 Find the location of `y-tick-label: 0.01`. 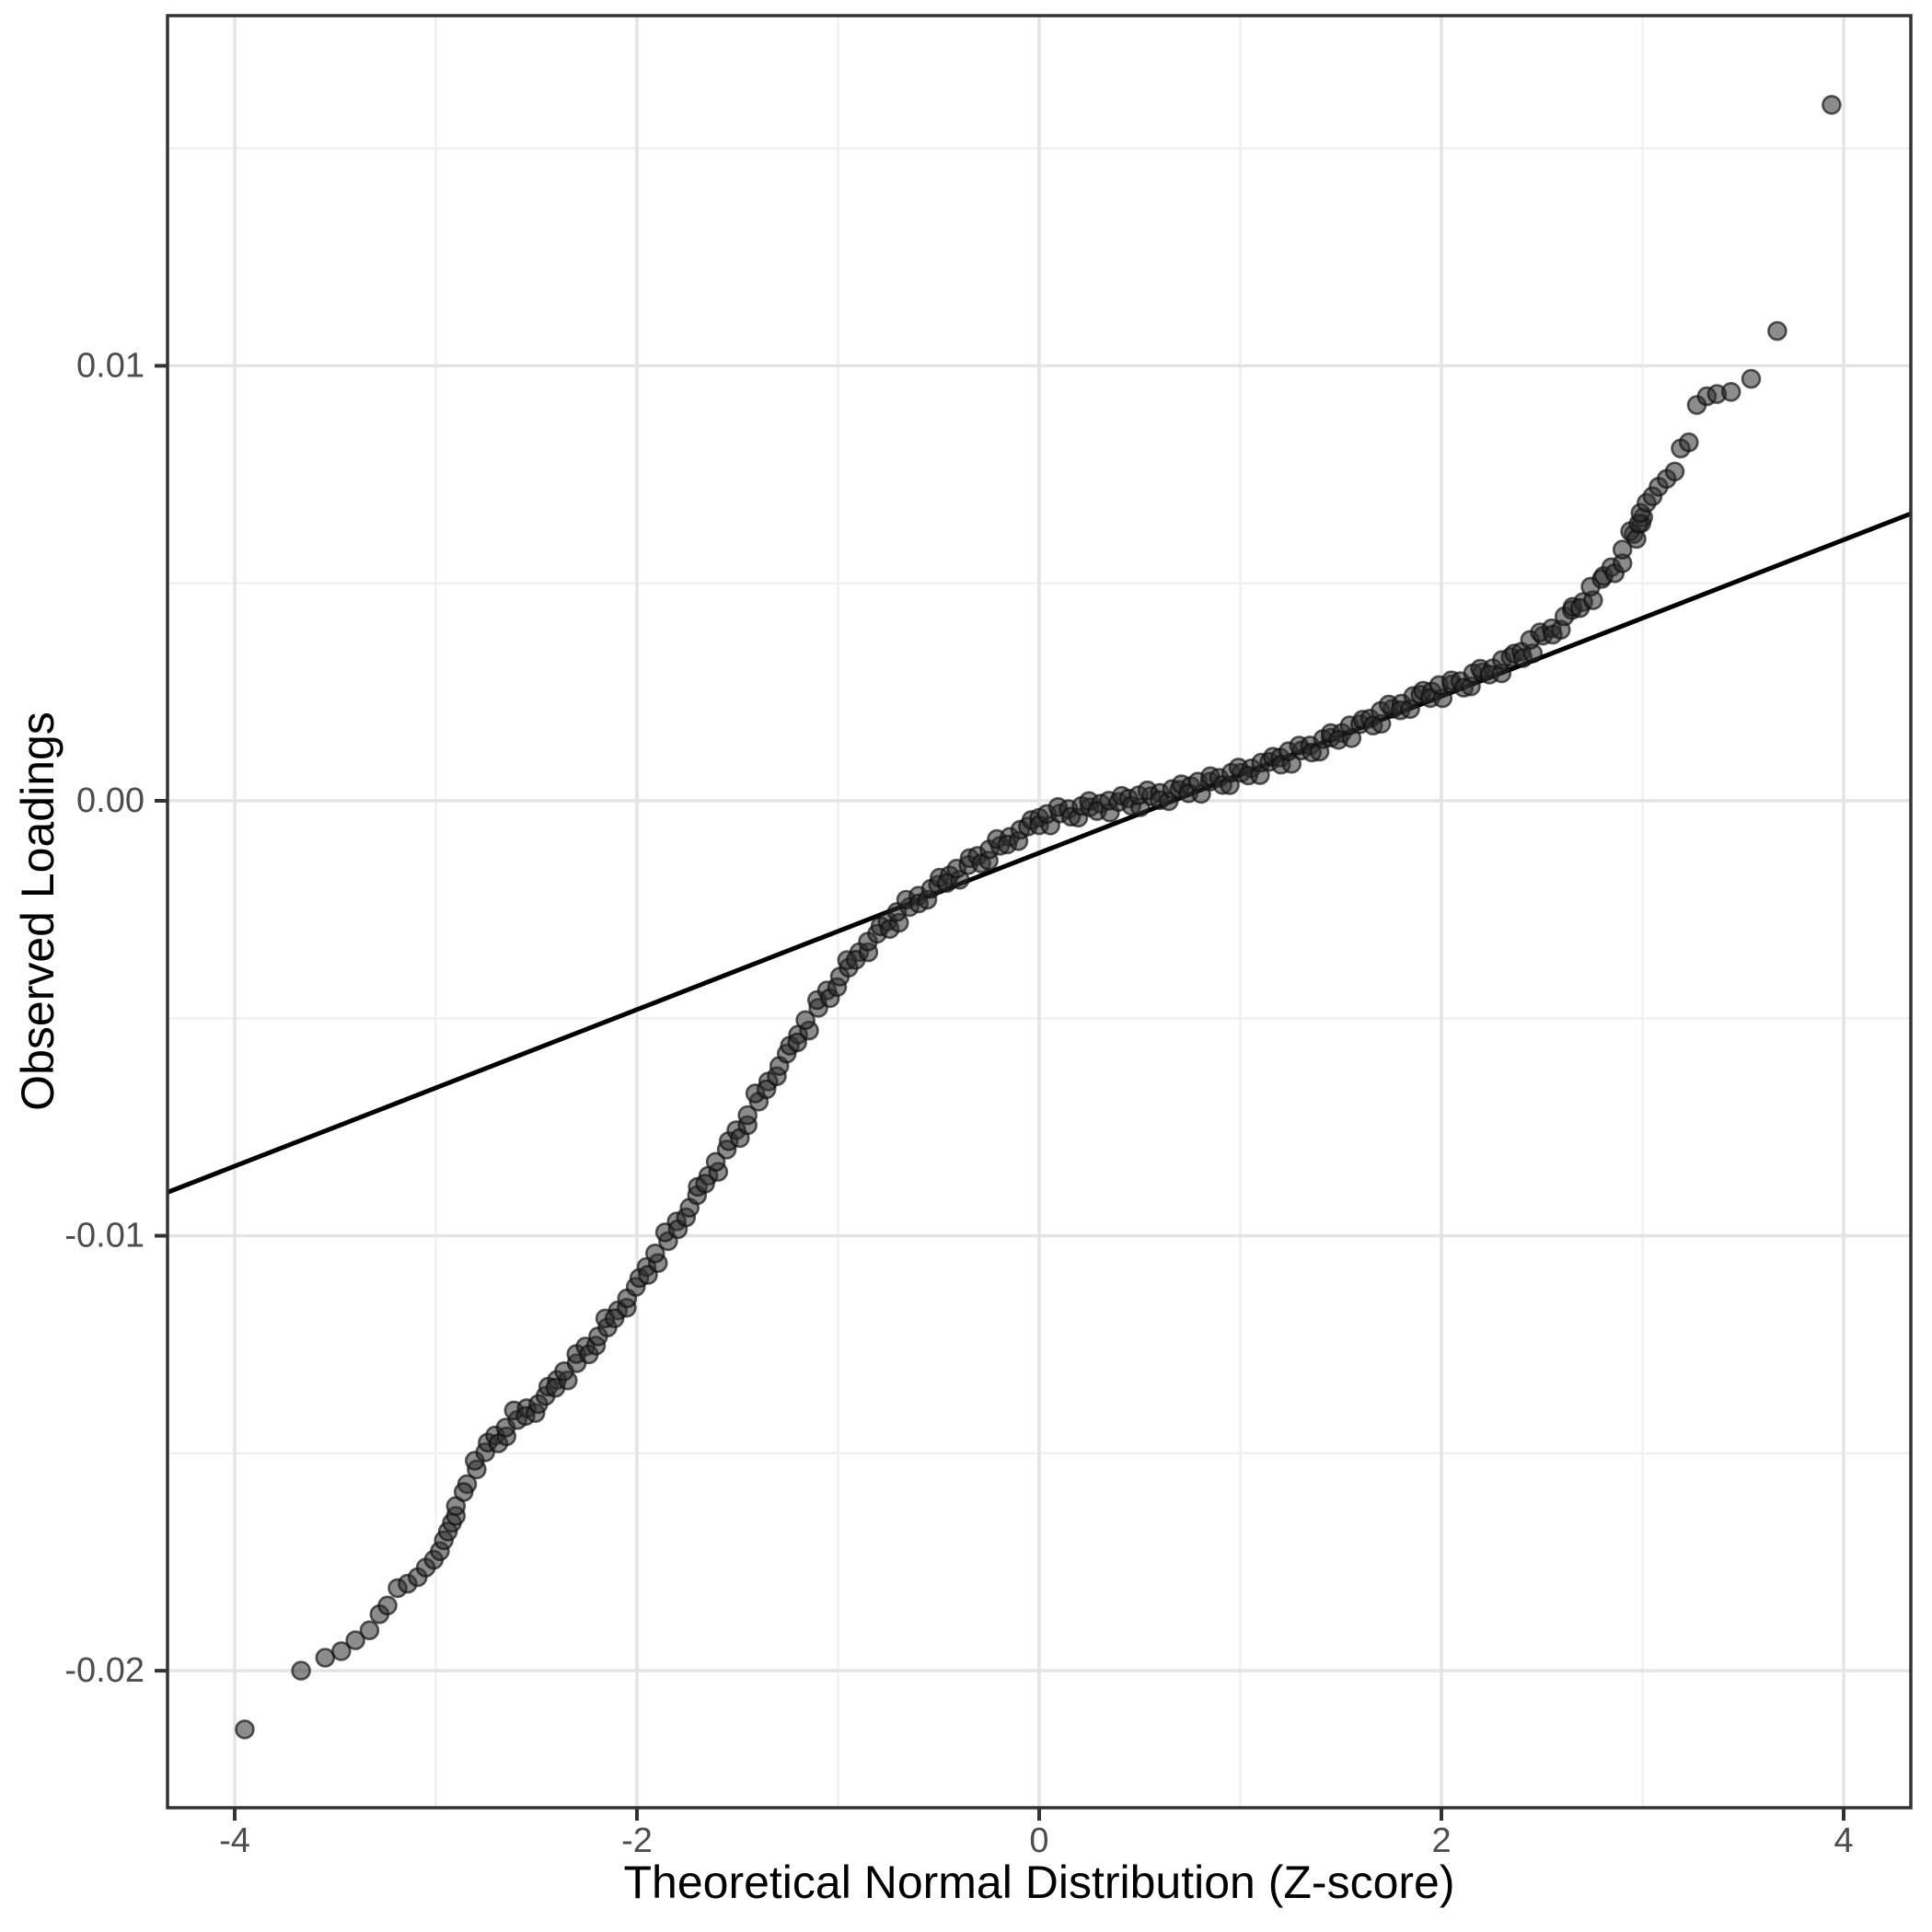

y-tick-label: 0.01 is located at coordinates (111, 366).